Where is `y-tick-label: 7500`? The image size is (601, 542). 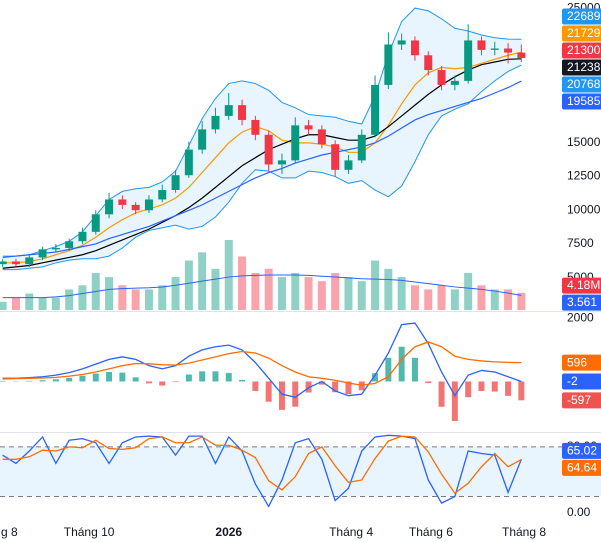
y-tick-label: 7500 is located at coordinates (580, 243).